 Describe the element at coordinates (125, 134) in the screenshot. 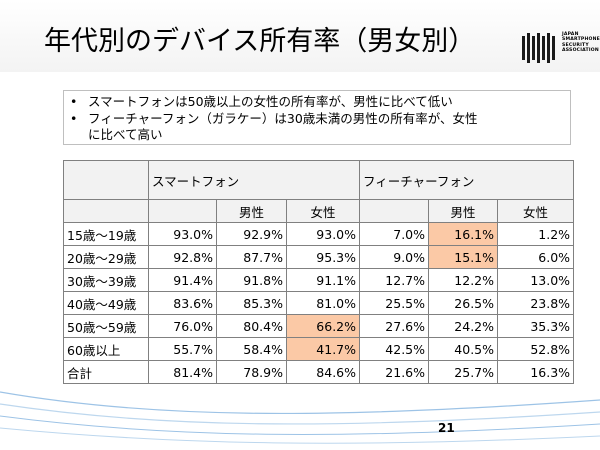

I see `bullet-text: に比べて高い` at that location.